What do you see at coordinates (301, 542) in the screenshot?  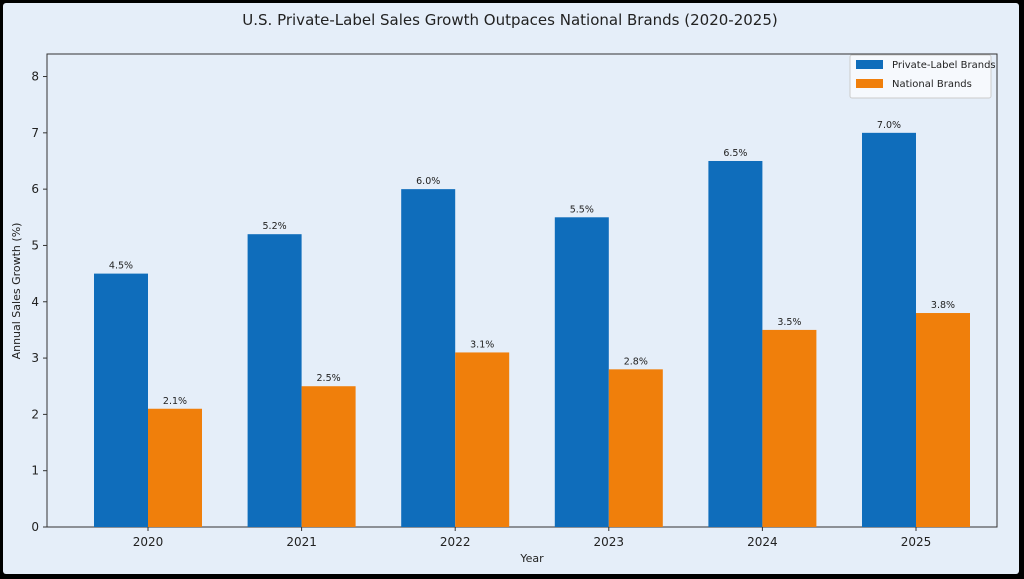 I see `x-tick-label-2021: 2021` at bounding box center [301, 542].